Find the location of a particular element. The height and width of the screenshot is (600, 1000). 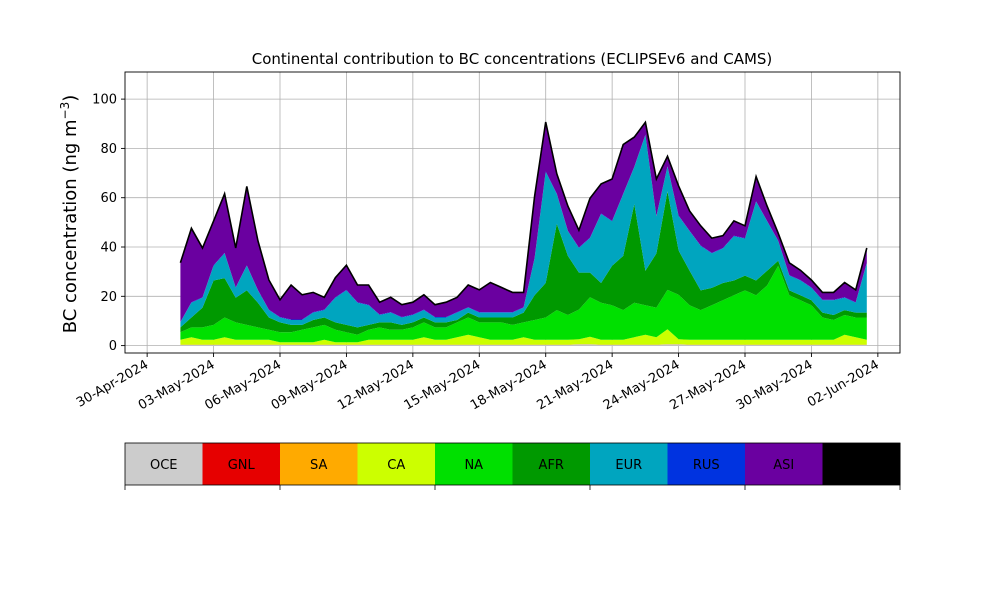

legend-label-sa: SA is located at coordinates (318, 465).